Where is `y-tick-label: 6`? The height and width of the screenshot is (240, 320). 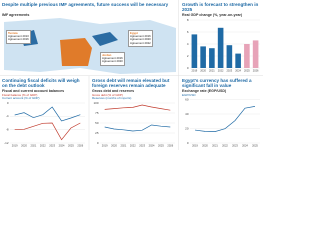 y-tick-label: 6 is located at coordinates (188, 32).